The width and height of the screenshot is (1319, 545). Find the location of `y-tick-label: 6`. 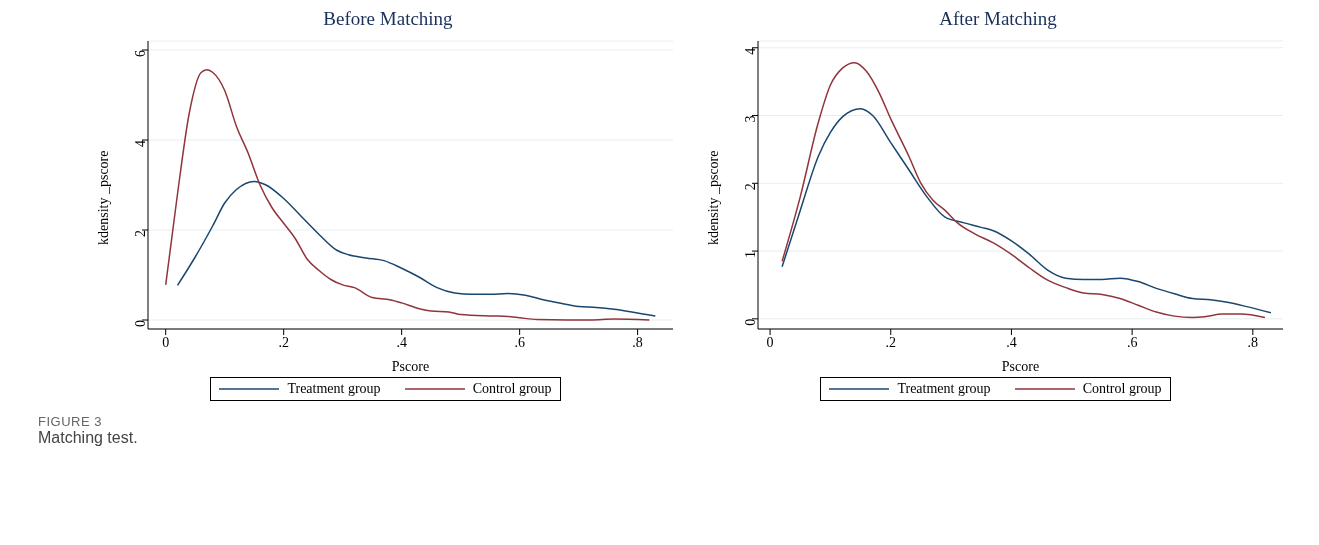

y-tick-label: 6 is located at coordinates (140, 53).